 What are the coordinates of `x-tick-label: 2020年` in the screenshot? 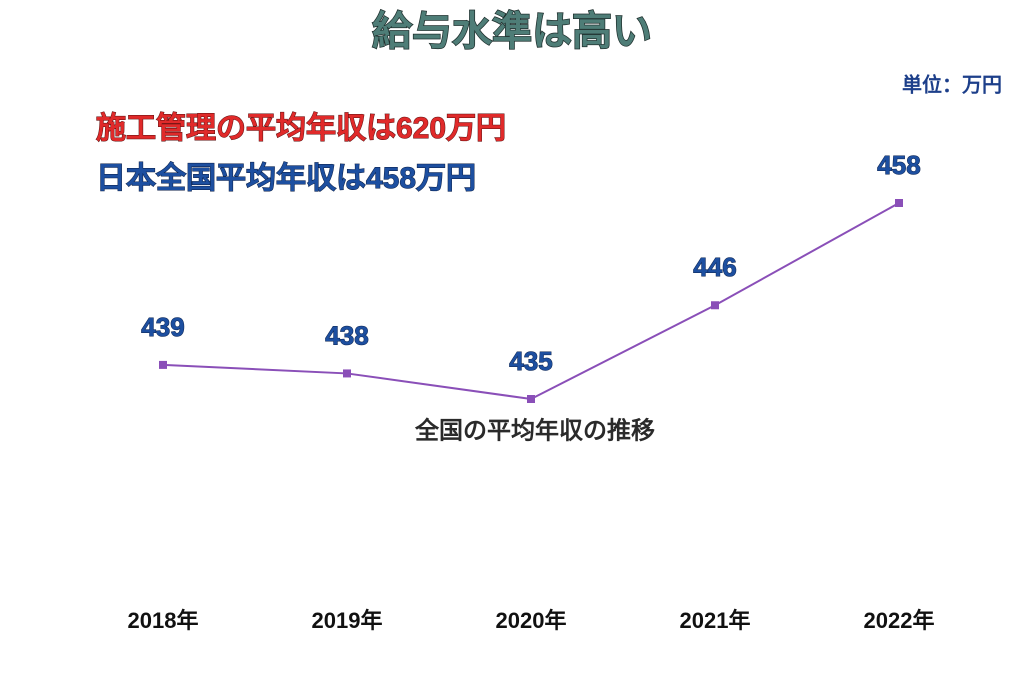 It's located at (531, 620).